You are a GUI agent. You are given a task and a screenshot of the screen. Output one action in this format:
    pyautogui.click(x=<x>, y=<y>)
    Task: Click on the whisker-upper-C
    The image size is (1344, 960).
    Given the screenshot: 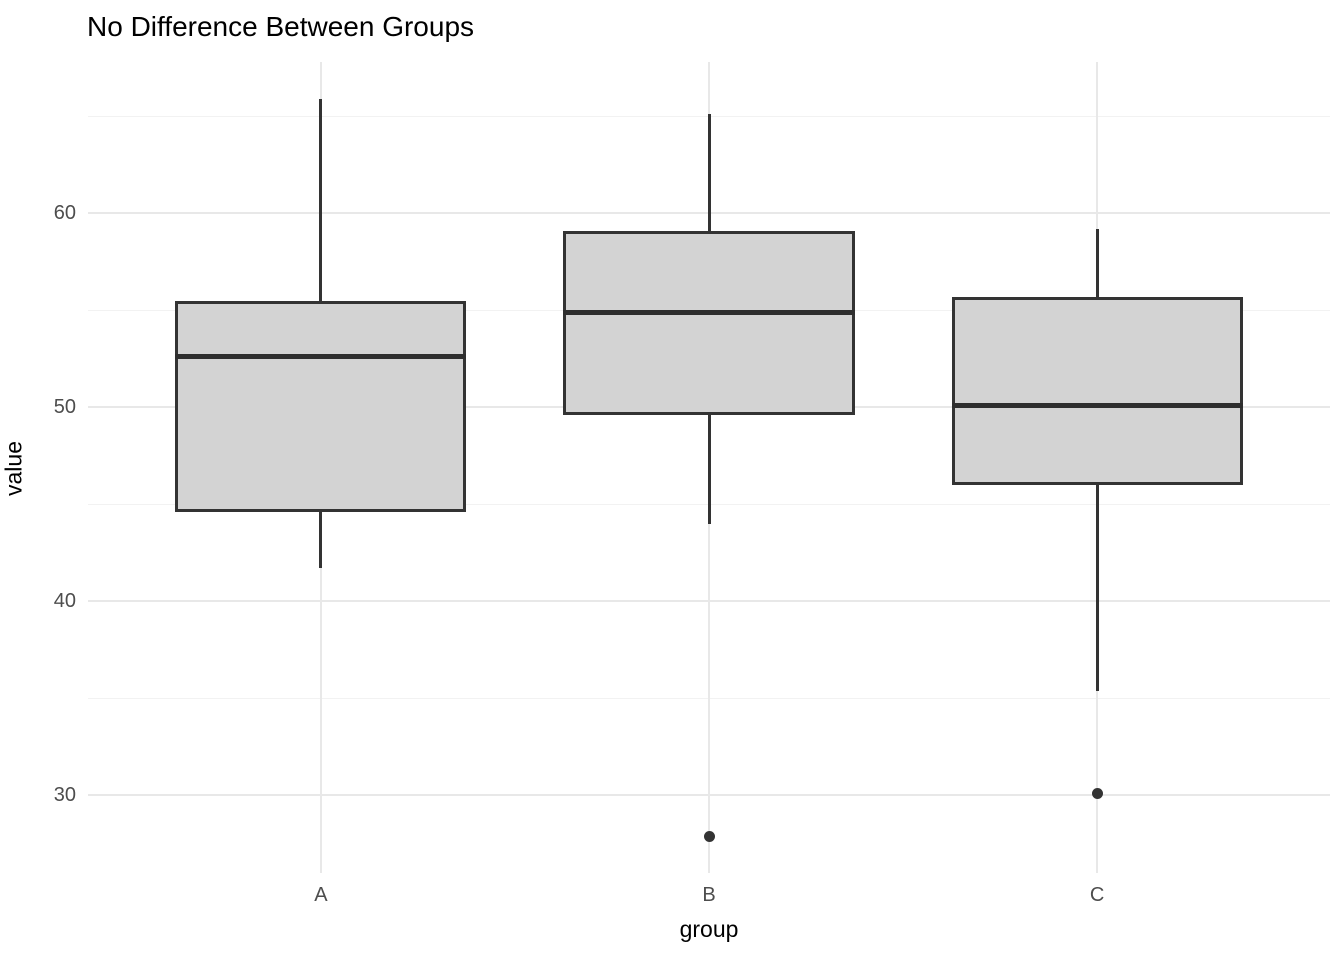 What is the action you would take?
    pyautogui.click(x=1097, y=262)
    